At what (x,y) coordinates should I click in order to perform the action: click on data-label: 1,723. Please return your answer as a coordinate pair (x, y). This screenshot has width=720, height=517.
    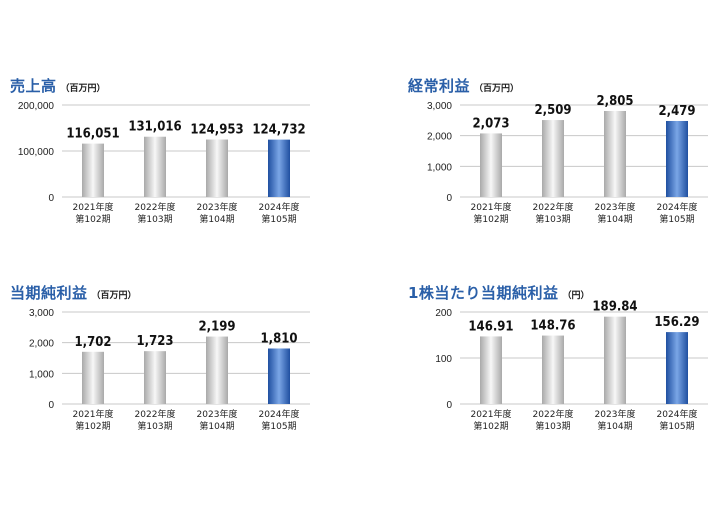
    Looking at the image, I should click on (155, 341).